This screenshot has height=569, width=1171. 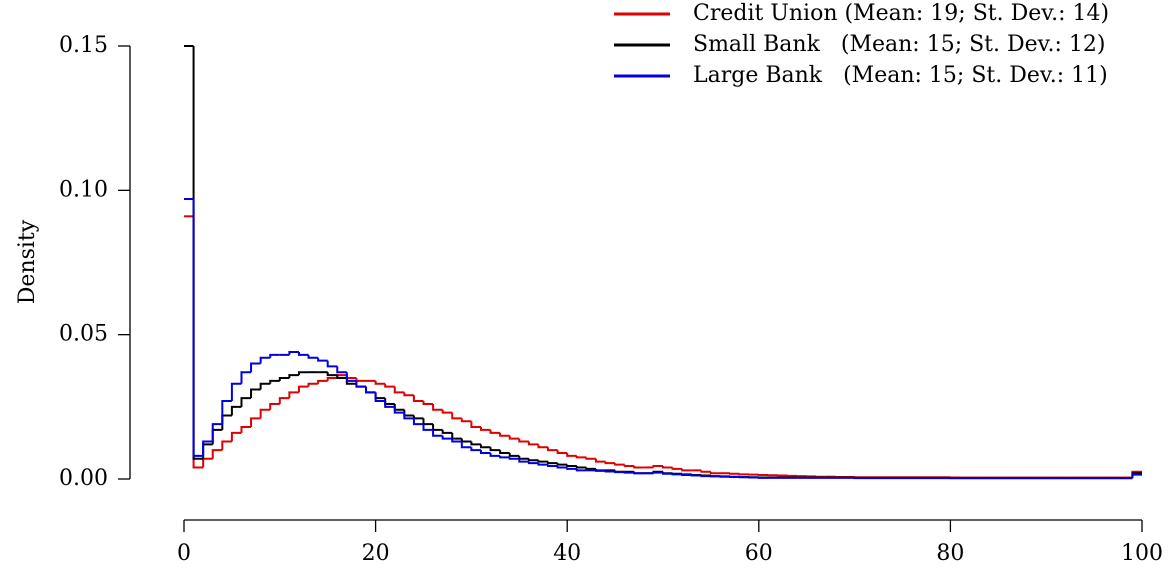 I want to click on legend-label: Large Bank (Mean: 15; St. Dev.: 11), so click(x=900, y=75).